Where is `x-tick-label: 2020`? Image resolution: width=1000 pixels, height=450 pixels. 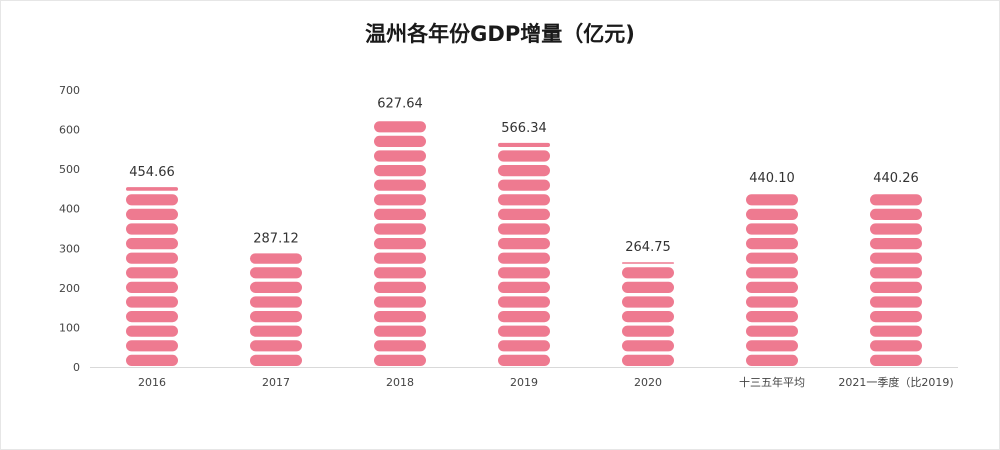 x-tick-label: 2020 is located at coordinates (648, 382).